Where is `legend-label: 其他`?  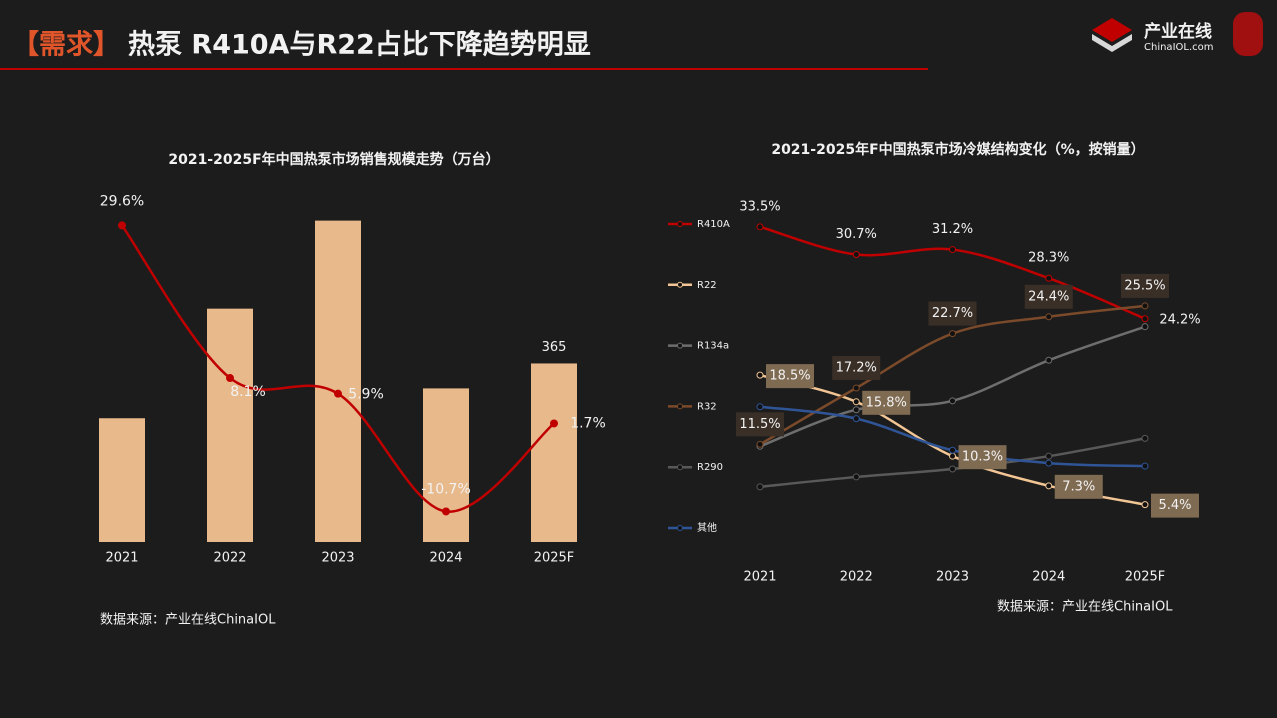 legend-label: 其他 is located at coordinates (707, 527).